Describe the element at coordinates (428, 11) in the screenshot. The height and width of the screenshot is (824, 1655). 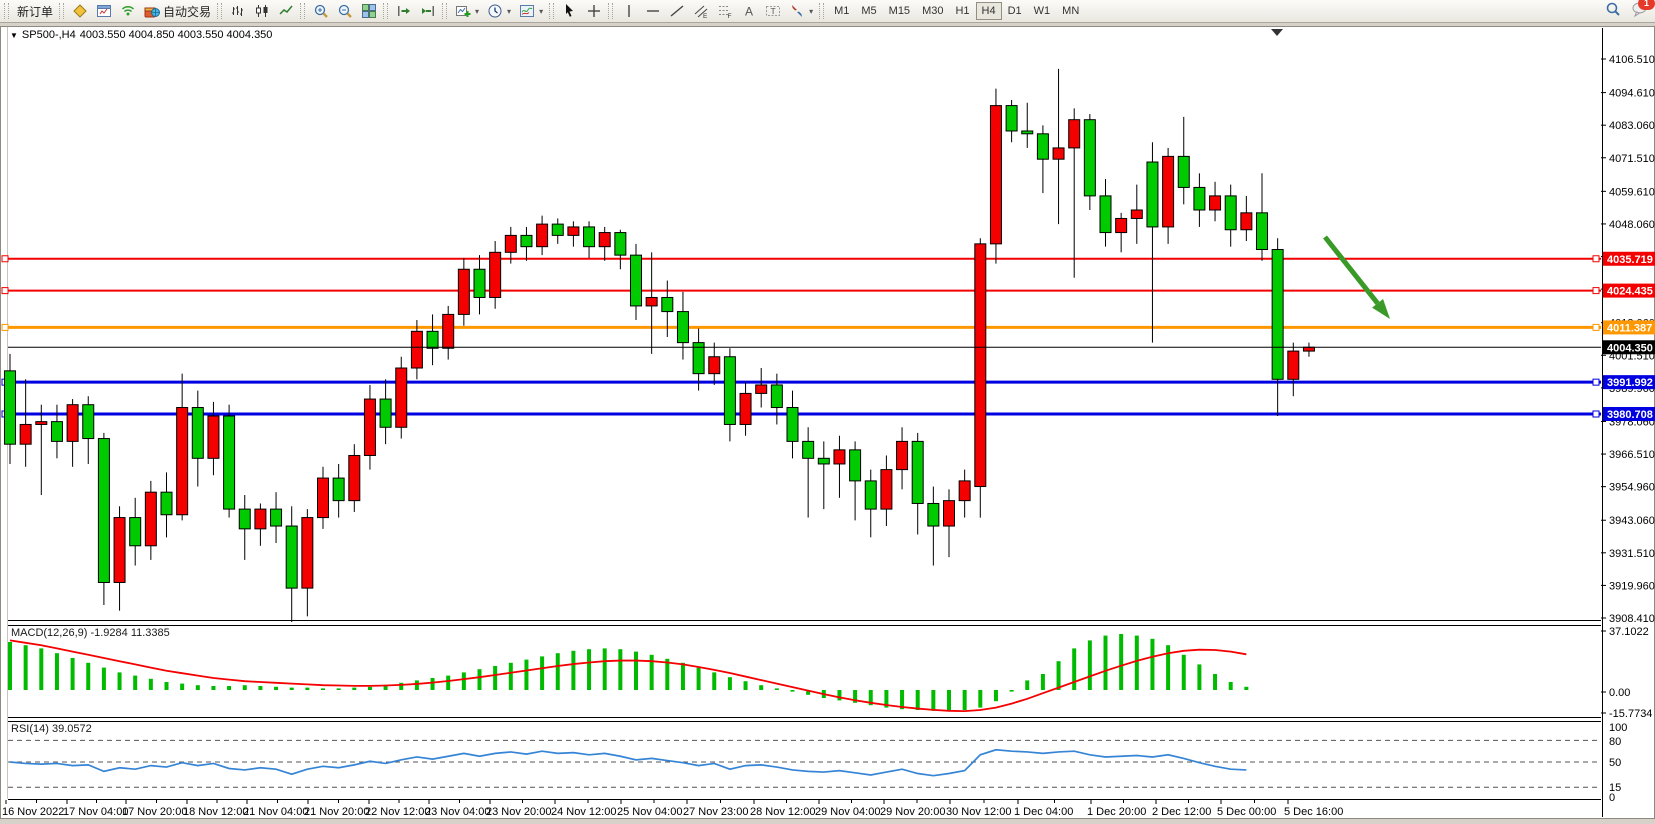
I see `chart-shift-button` at that location.